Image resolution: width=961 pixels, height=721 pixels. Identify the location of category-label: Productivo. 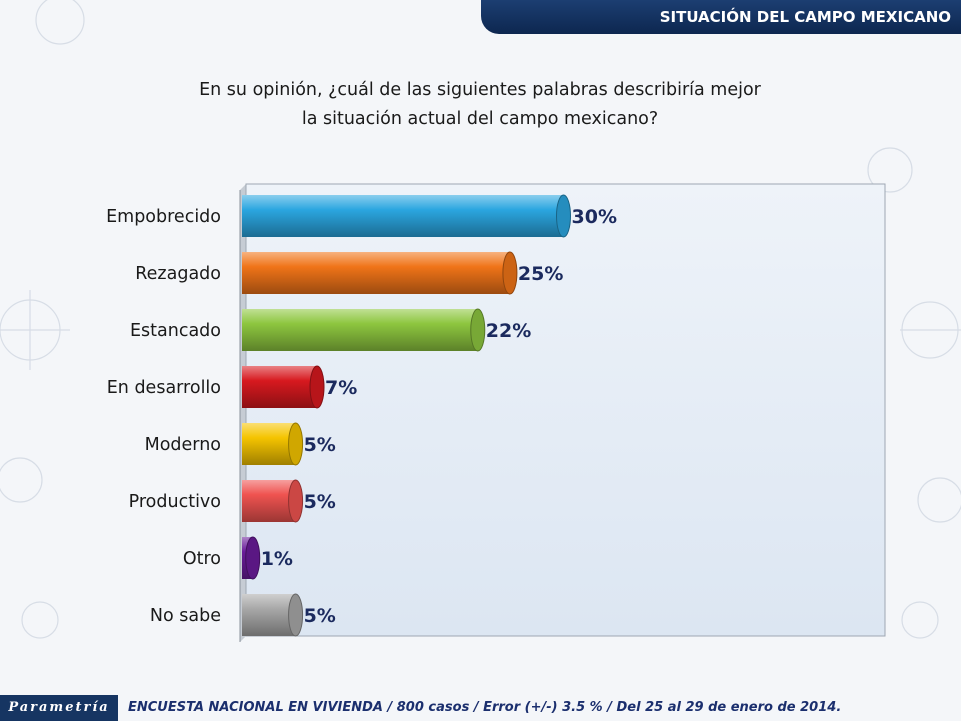
(175, 502).